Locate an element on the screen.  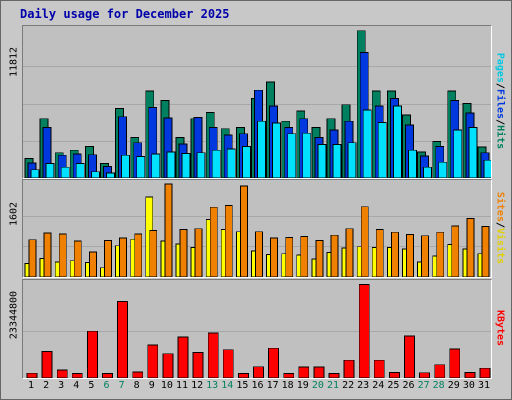
kbytes-ymax-text: 23344800 is located at coordinates (14, 315).